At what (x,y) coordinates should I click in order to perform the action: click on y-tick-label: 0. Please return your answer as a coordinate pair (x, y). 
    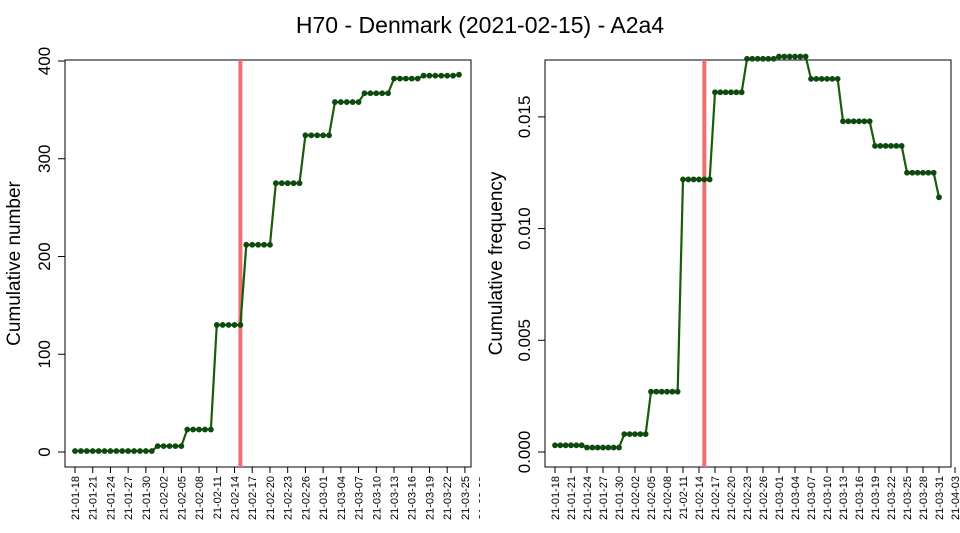
    Looking at the image, I should click on (44, 451).